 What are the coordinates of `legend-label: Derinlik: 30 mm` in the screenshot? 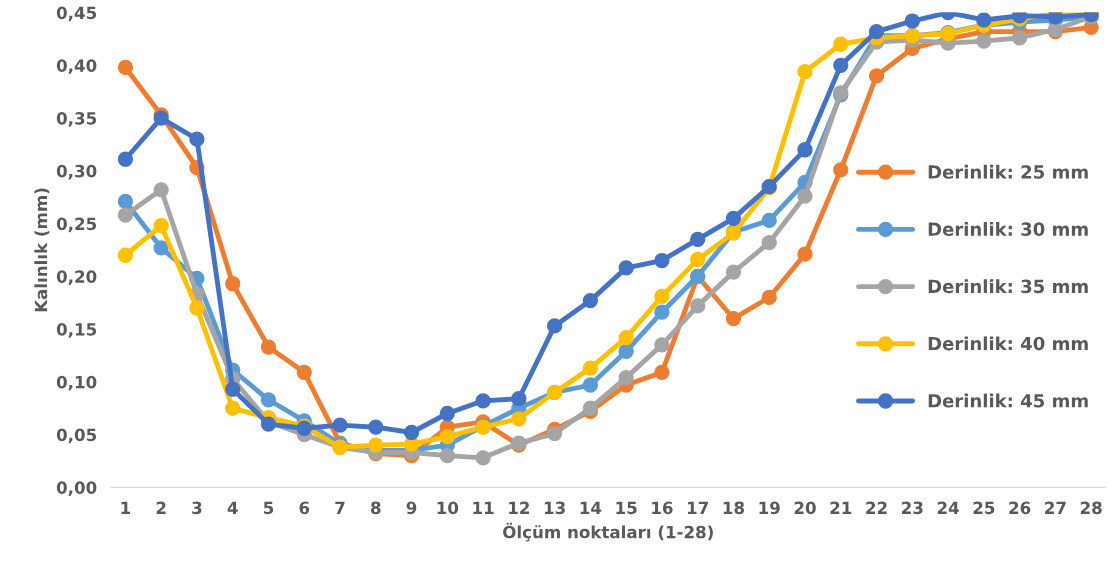 It's located at (1008, 229).